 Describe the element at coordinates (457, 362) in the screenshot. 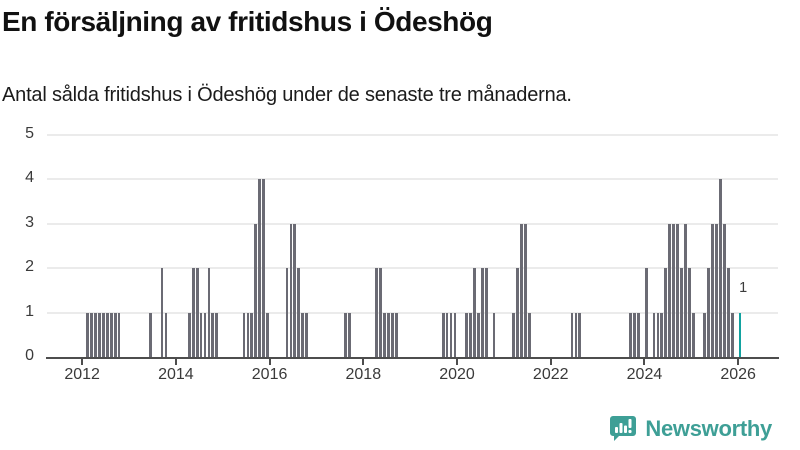

I see `x-tick-mark-2020` at that location.